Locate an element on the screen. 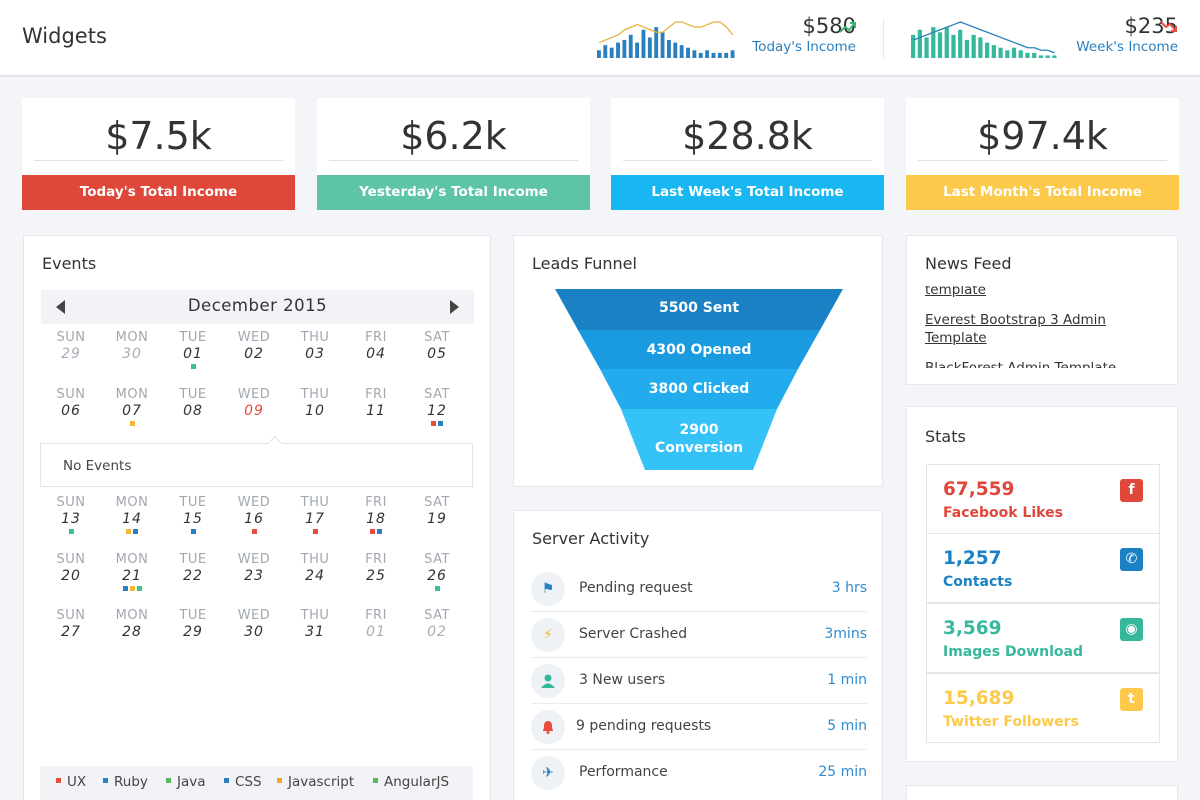 Image resolution: width=1200 pixels, height=800 pixels. today-income-widget: $580 Today's Income is located at coordinates (804, 34).